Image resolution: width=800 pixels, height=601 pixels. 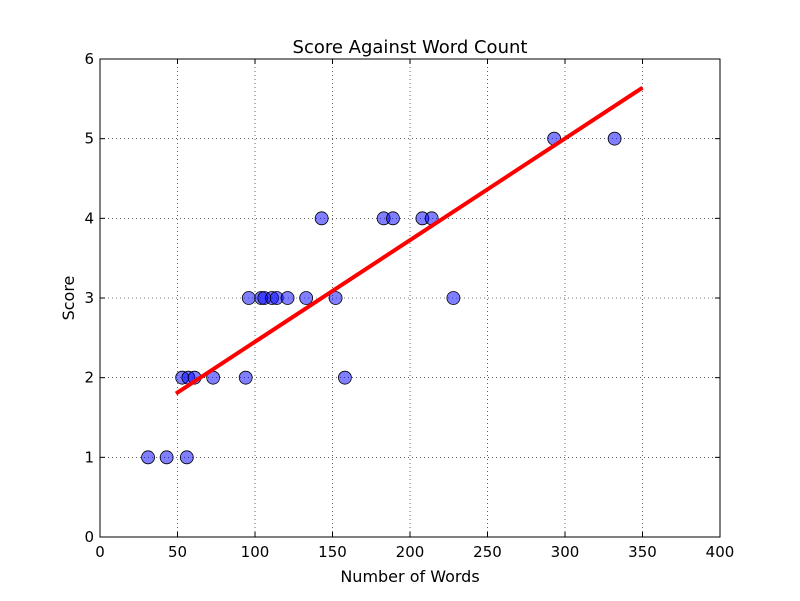 What do you see at coordinates (89, 139) in the screenshot?
I see `y-tick-label: 5` at bounding box center [89, 139].